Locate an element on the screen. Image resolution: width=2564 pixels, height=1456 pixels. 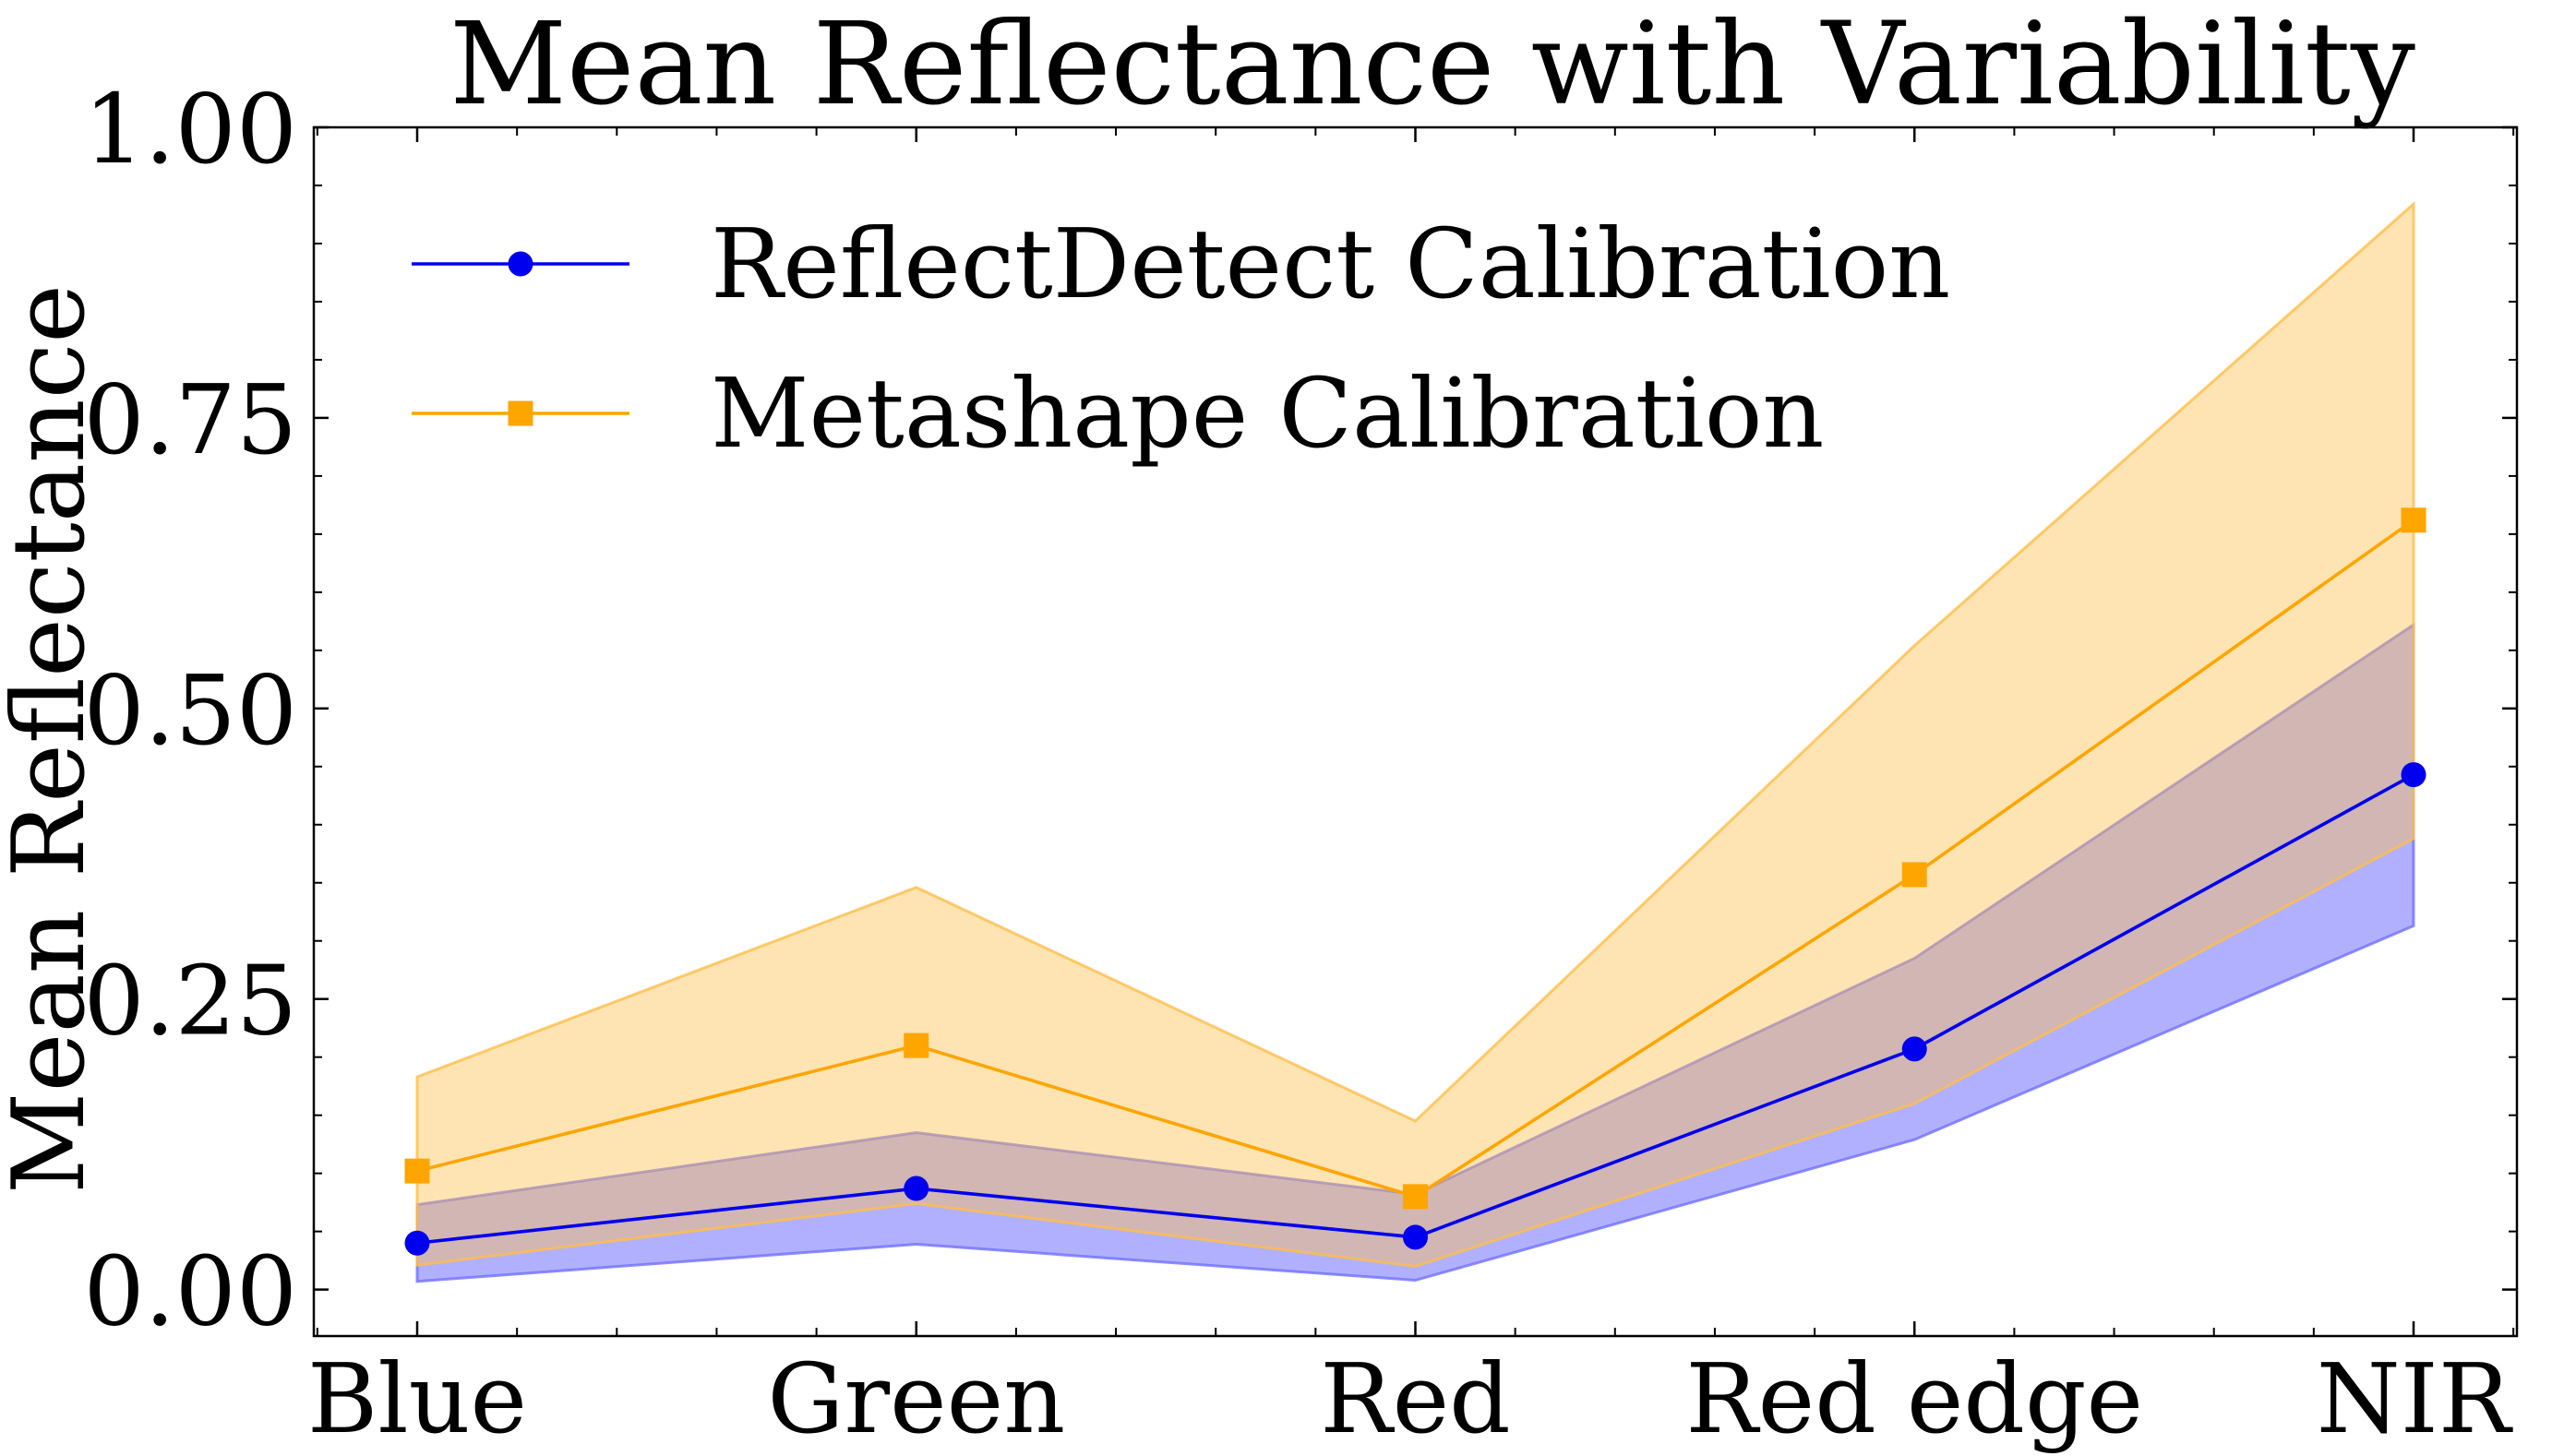
x-tick-label-2: Red is located at coordinates (1415, 1399).